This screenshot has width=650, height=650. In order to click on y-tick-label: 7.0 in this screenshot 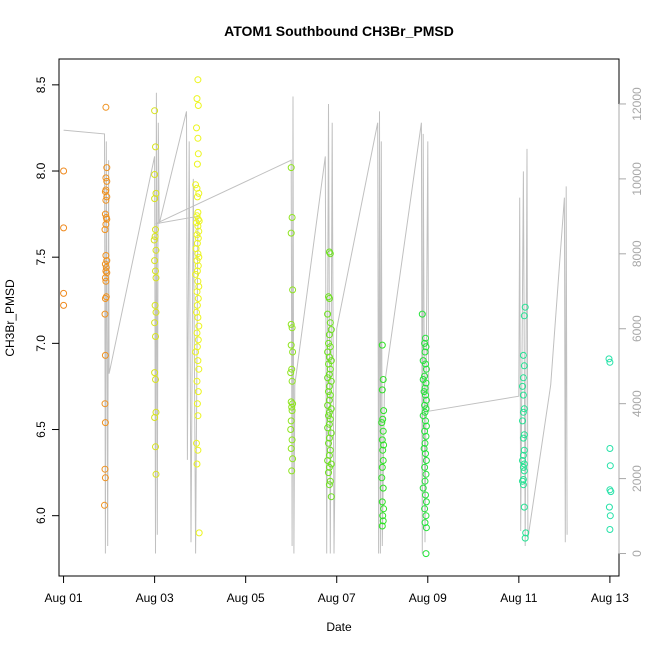, I will do `click(41, 343)`.